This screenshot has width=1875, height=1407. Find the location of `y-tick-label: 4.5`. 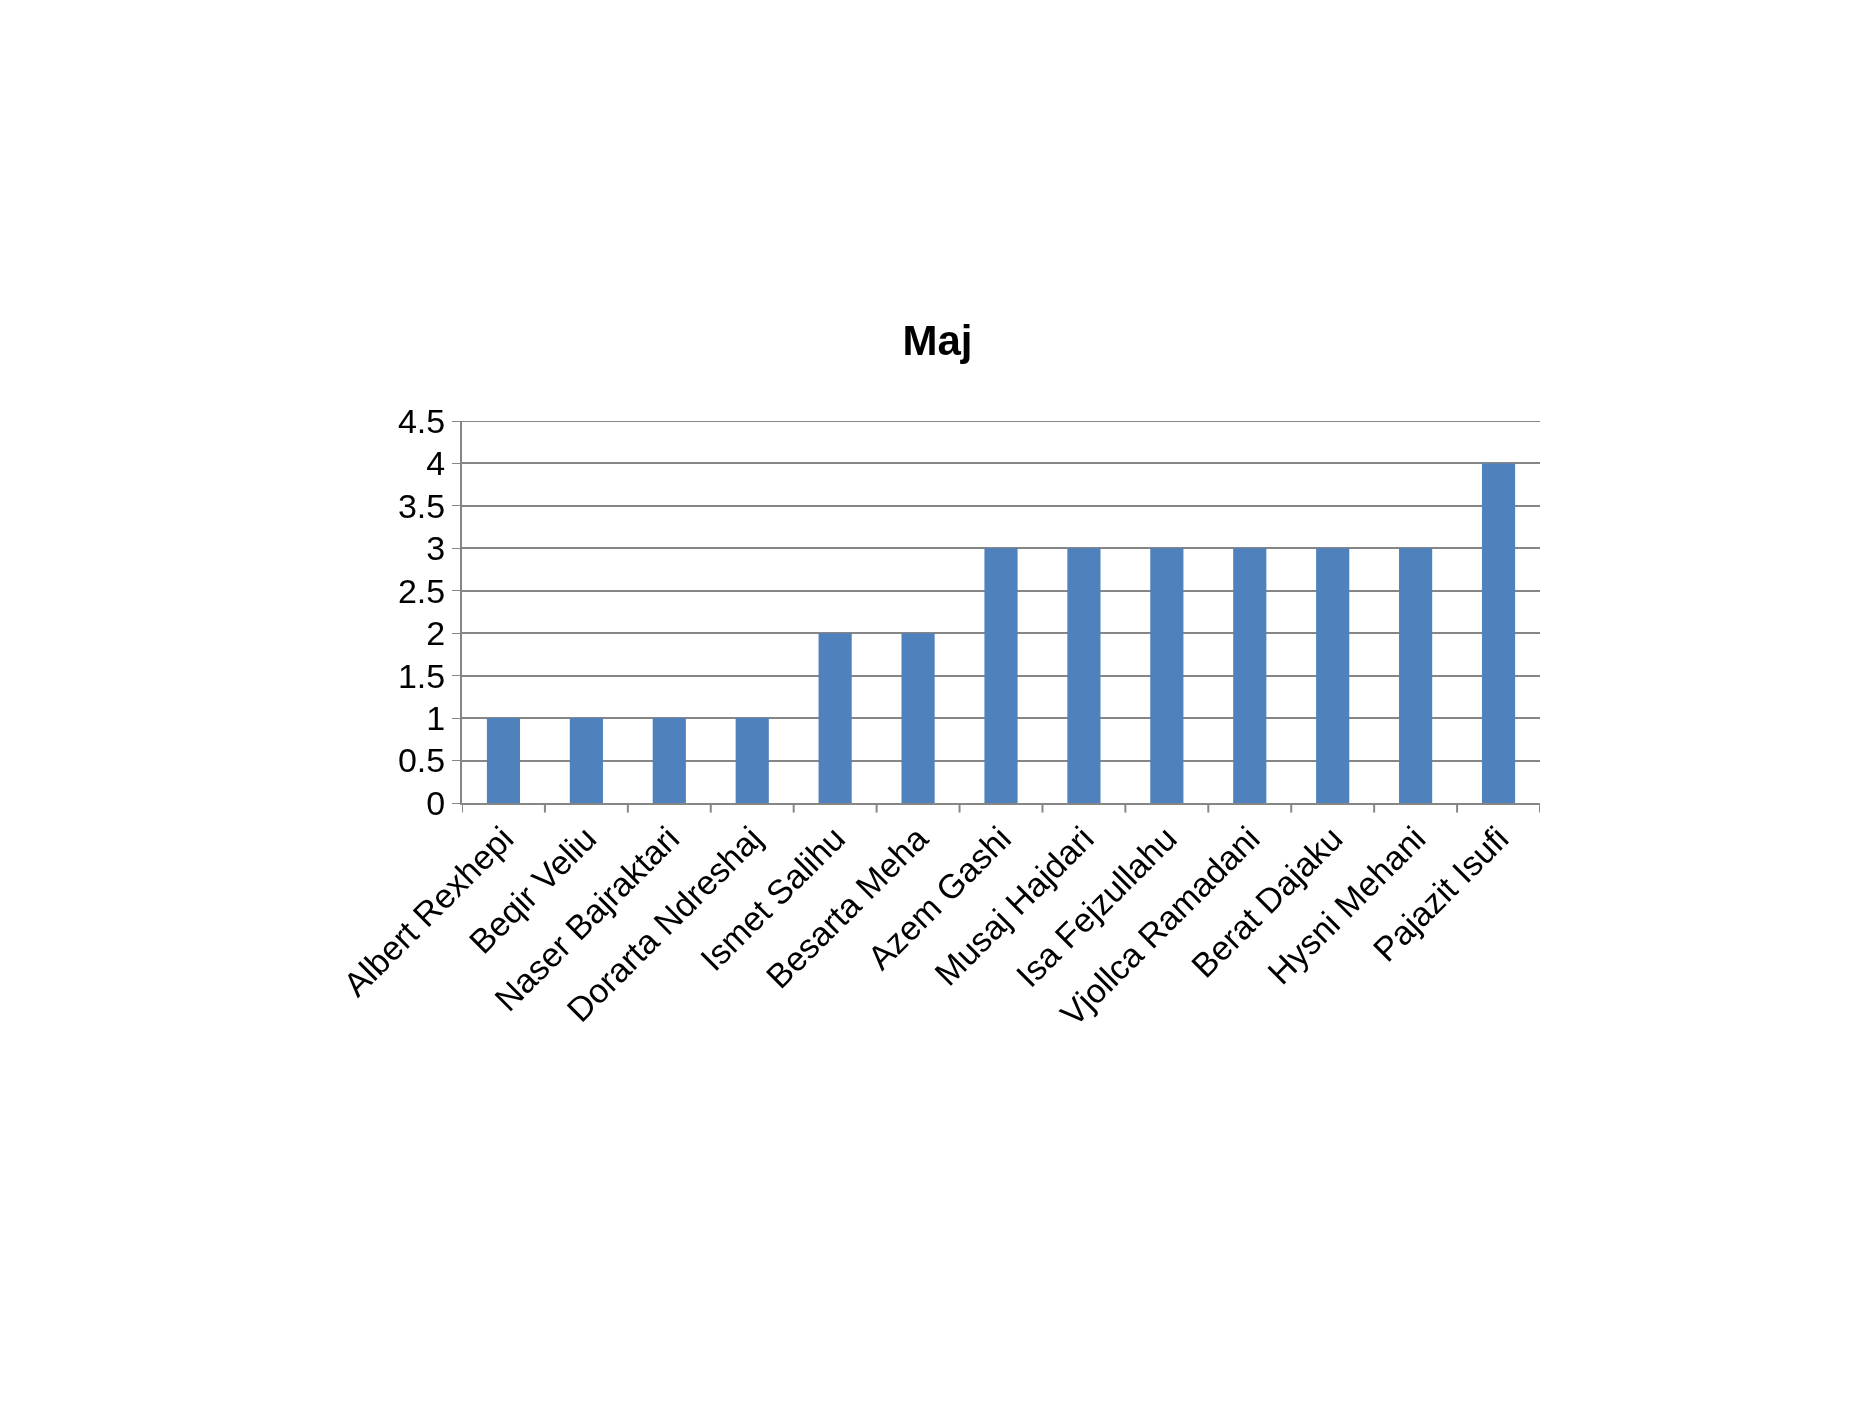

y-tick-label: 4.5 is located at coordinates (421, 420).